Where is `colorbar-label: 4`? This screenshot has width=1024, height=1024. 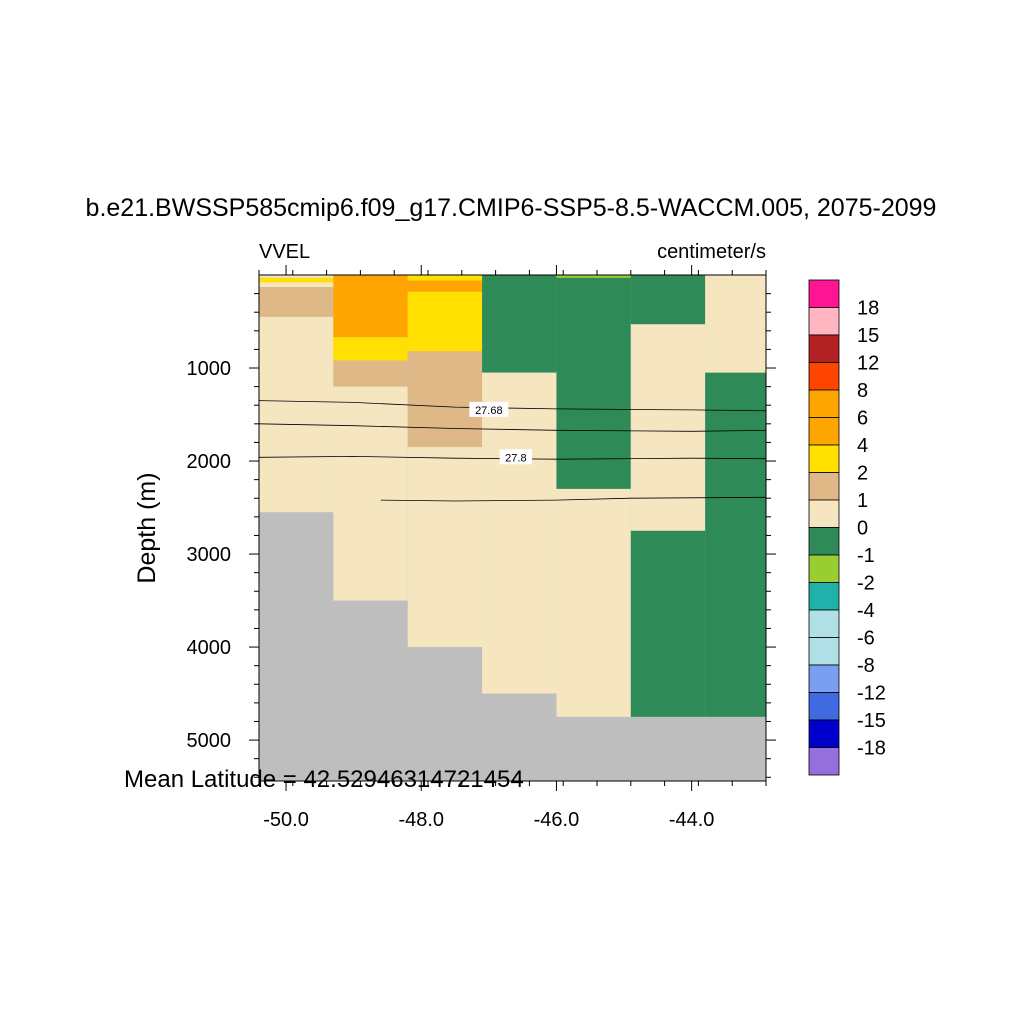
colorbar-label: 4 is located at coordinates (862, 446).